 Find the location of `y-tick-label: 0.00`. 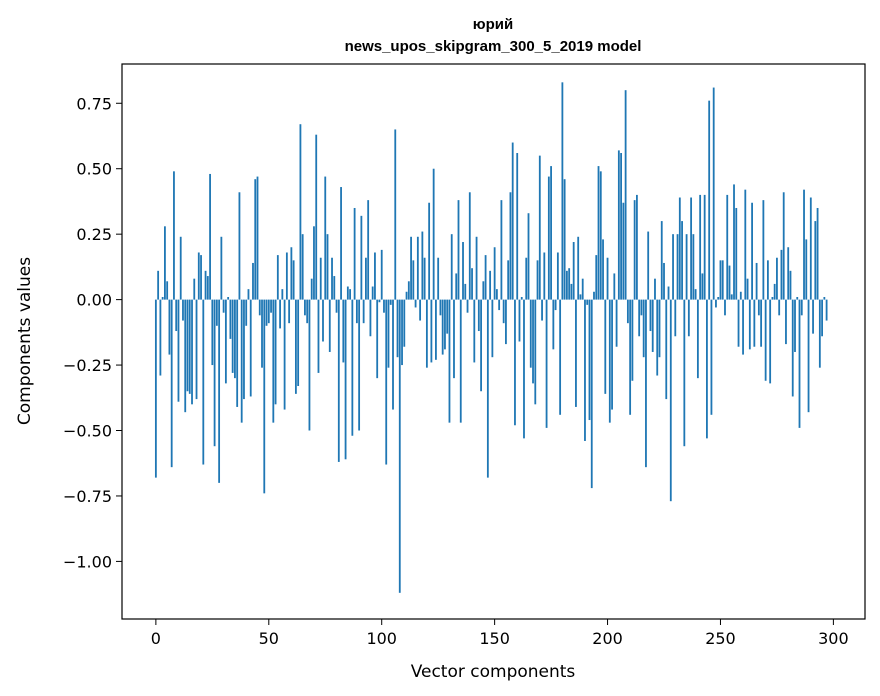

y-tick-label: 0.00 is located at coordinates (94, 300).